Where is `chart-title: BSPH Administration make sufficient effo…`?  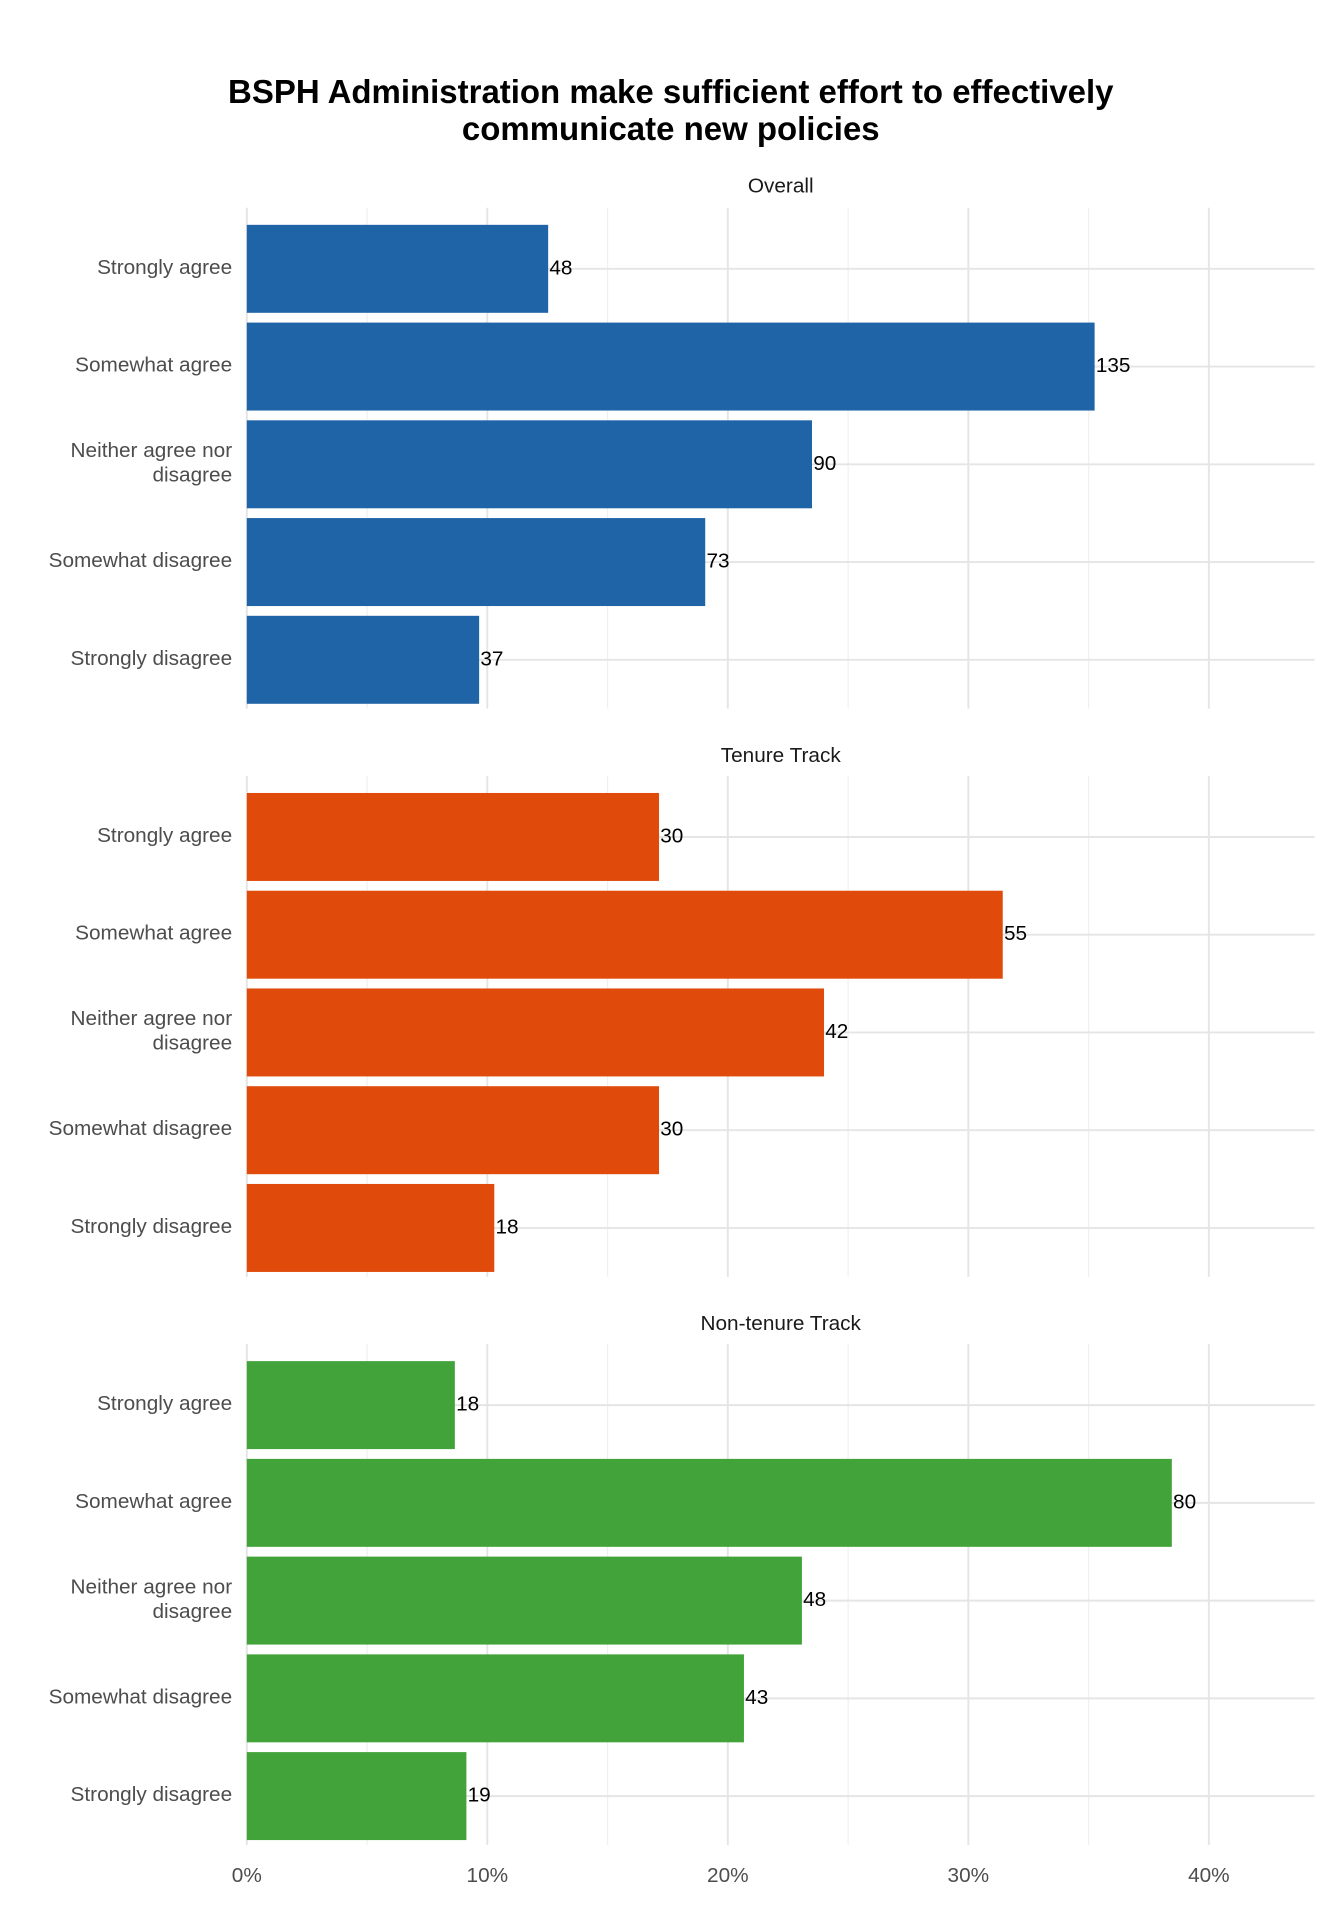 chart-title: BSPH Administration make sufficient effo… is located at coordinates (671, 110).